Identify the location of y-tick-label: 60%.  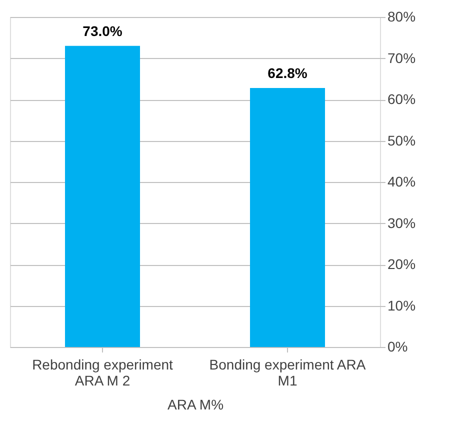
(402, 99).